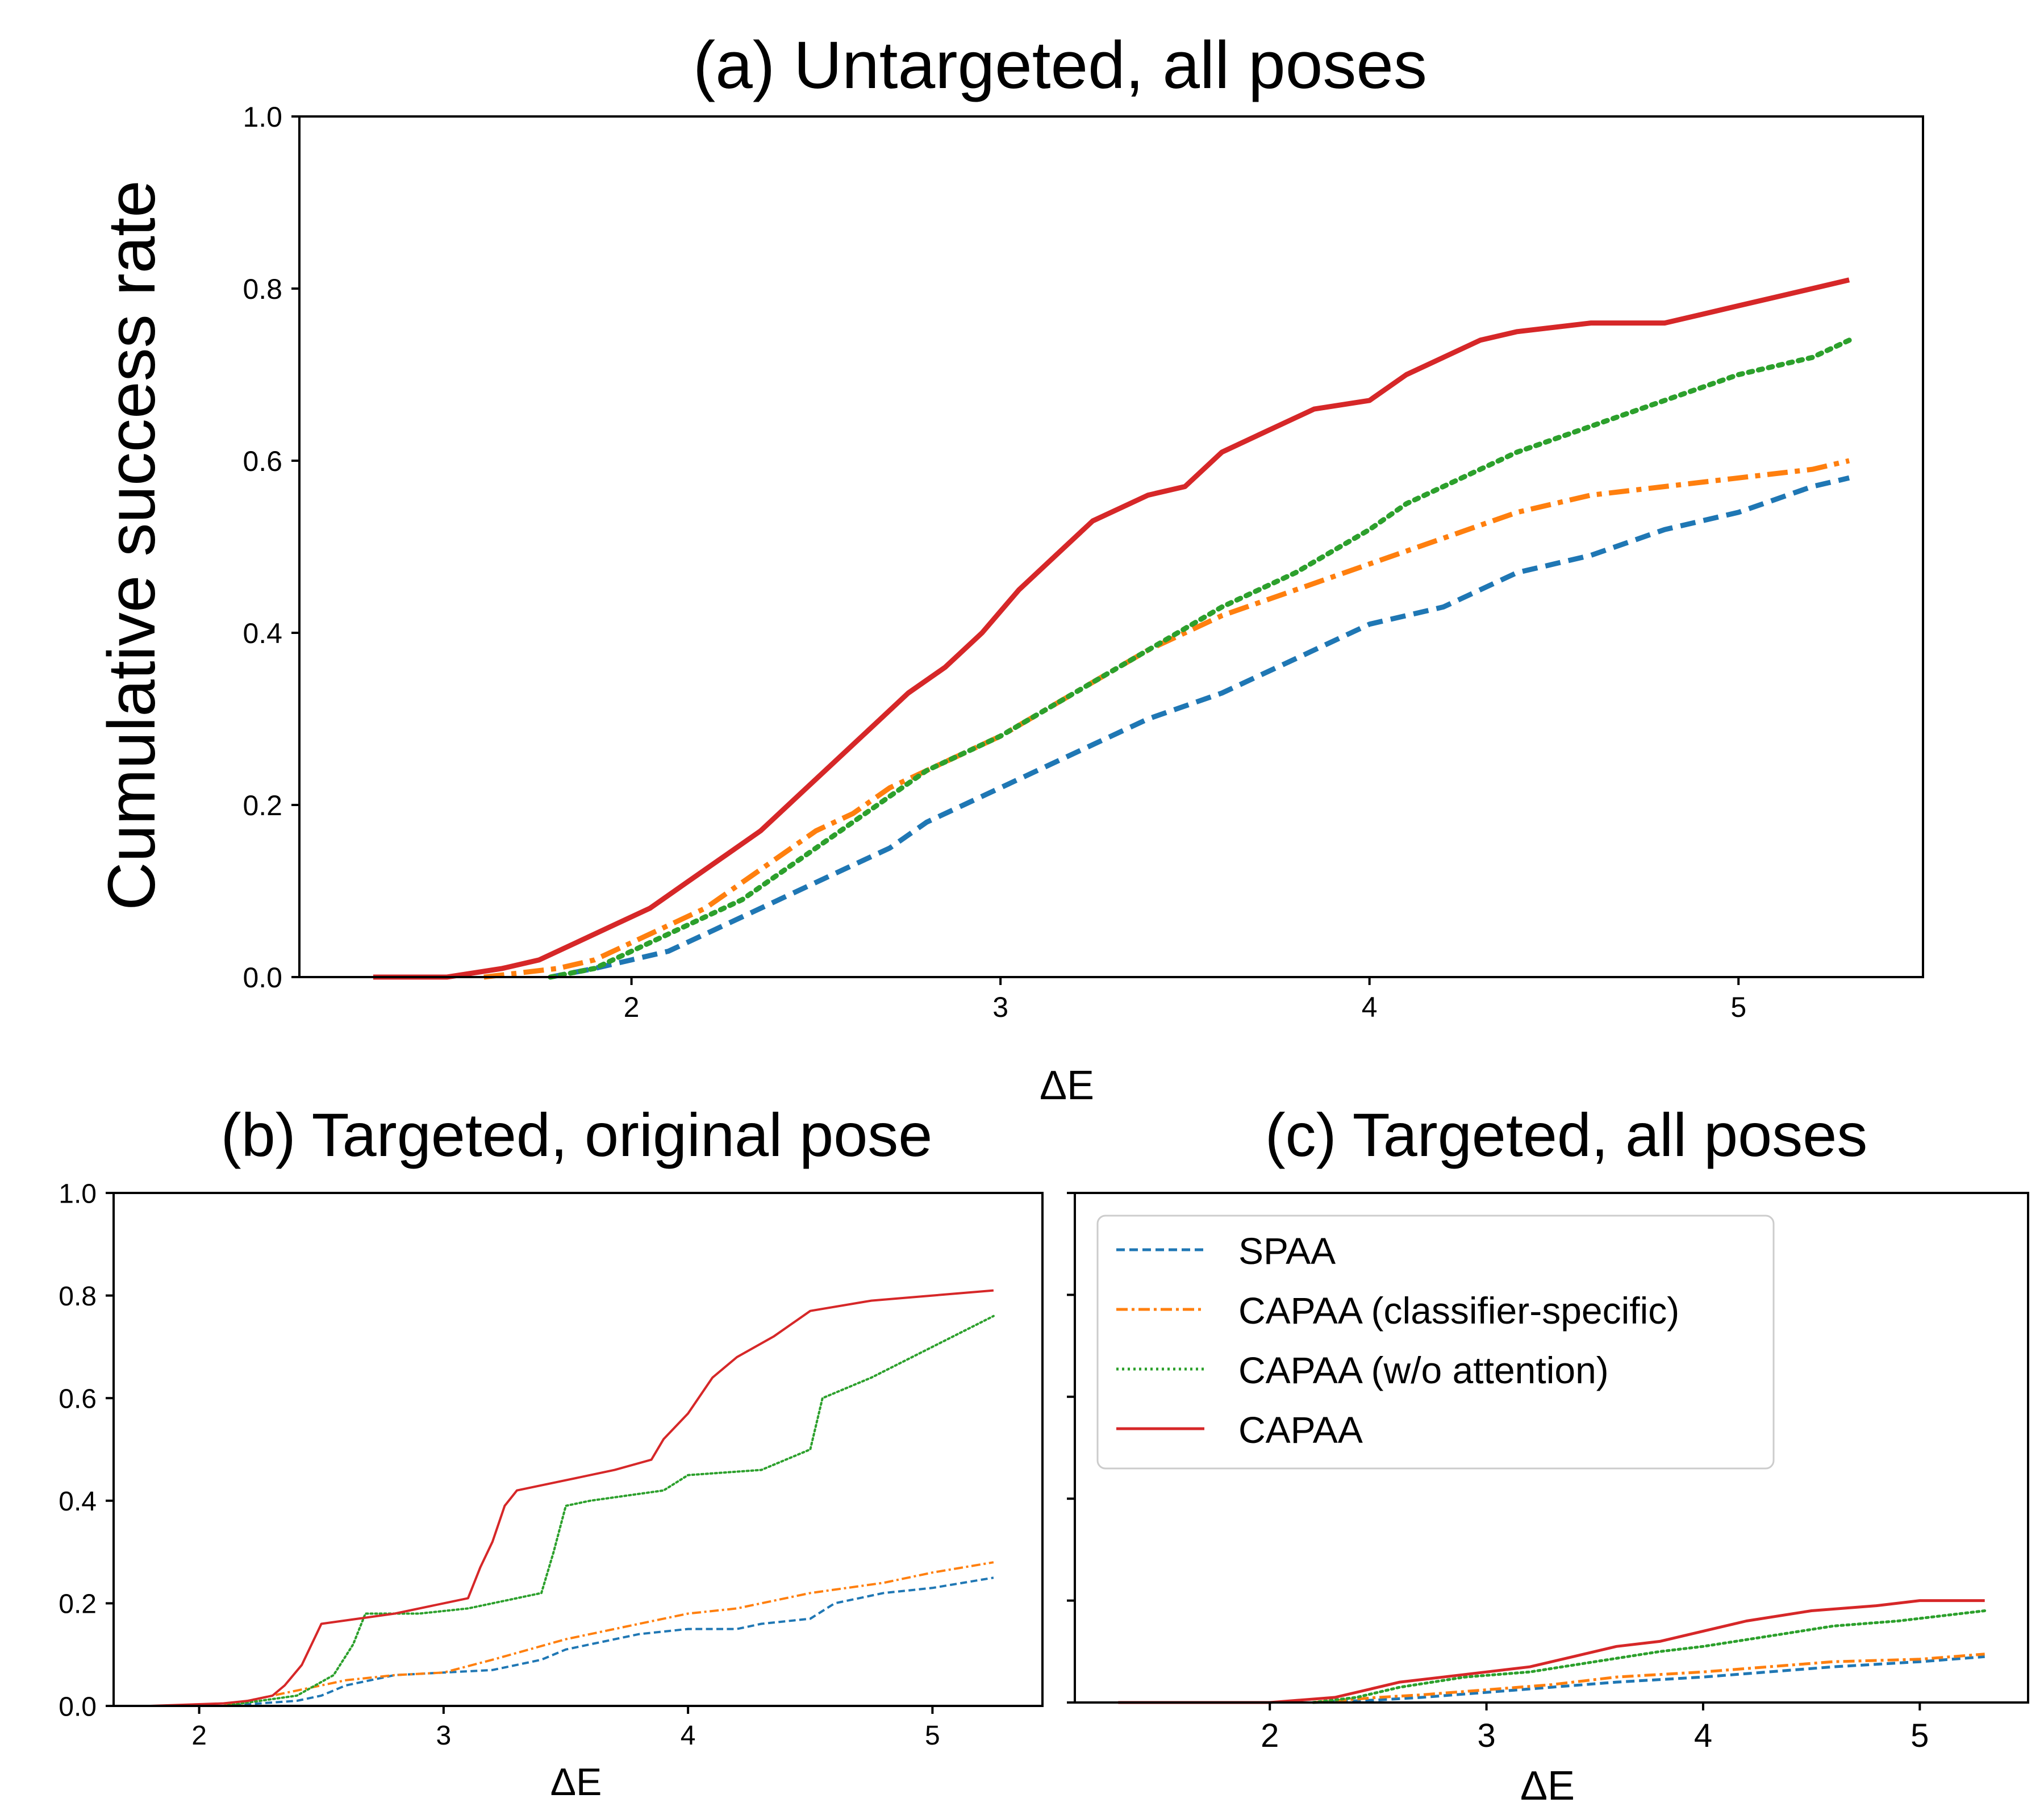 Image resolution: width=2044 pixels, height=1811 pixels. I want to click on panel-c-x-axis-label: ΔE, so click(1547, 1786).